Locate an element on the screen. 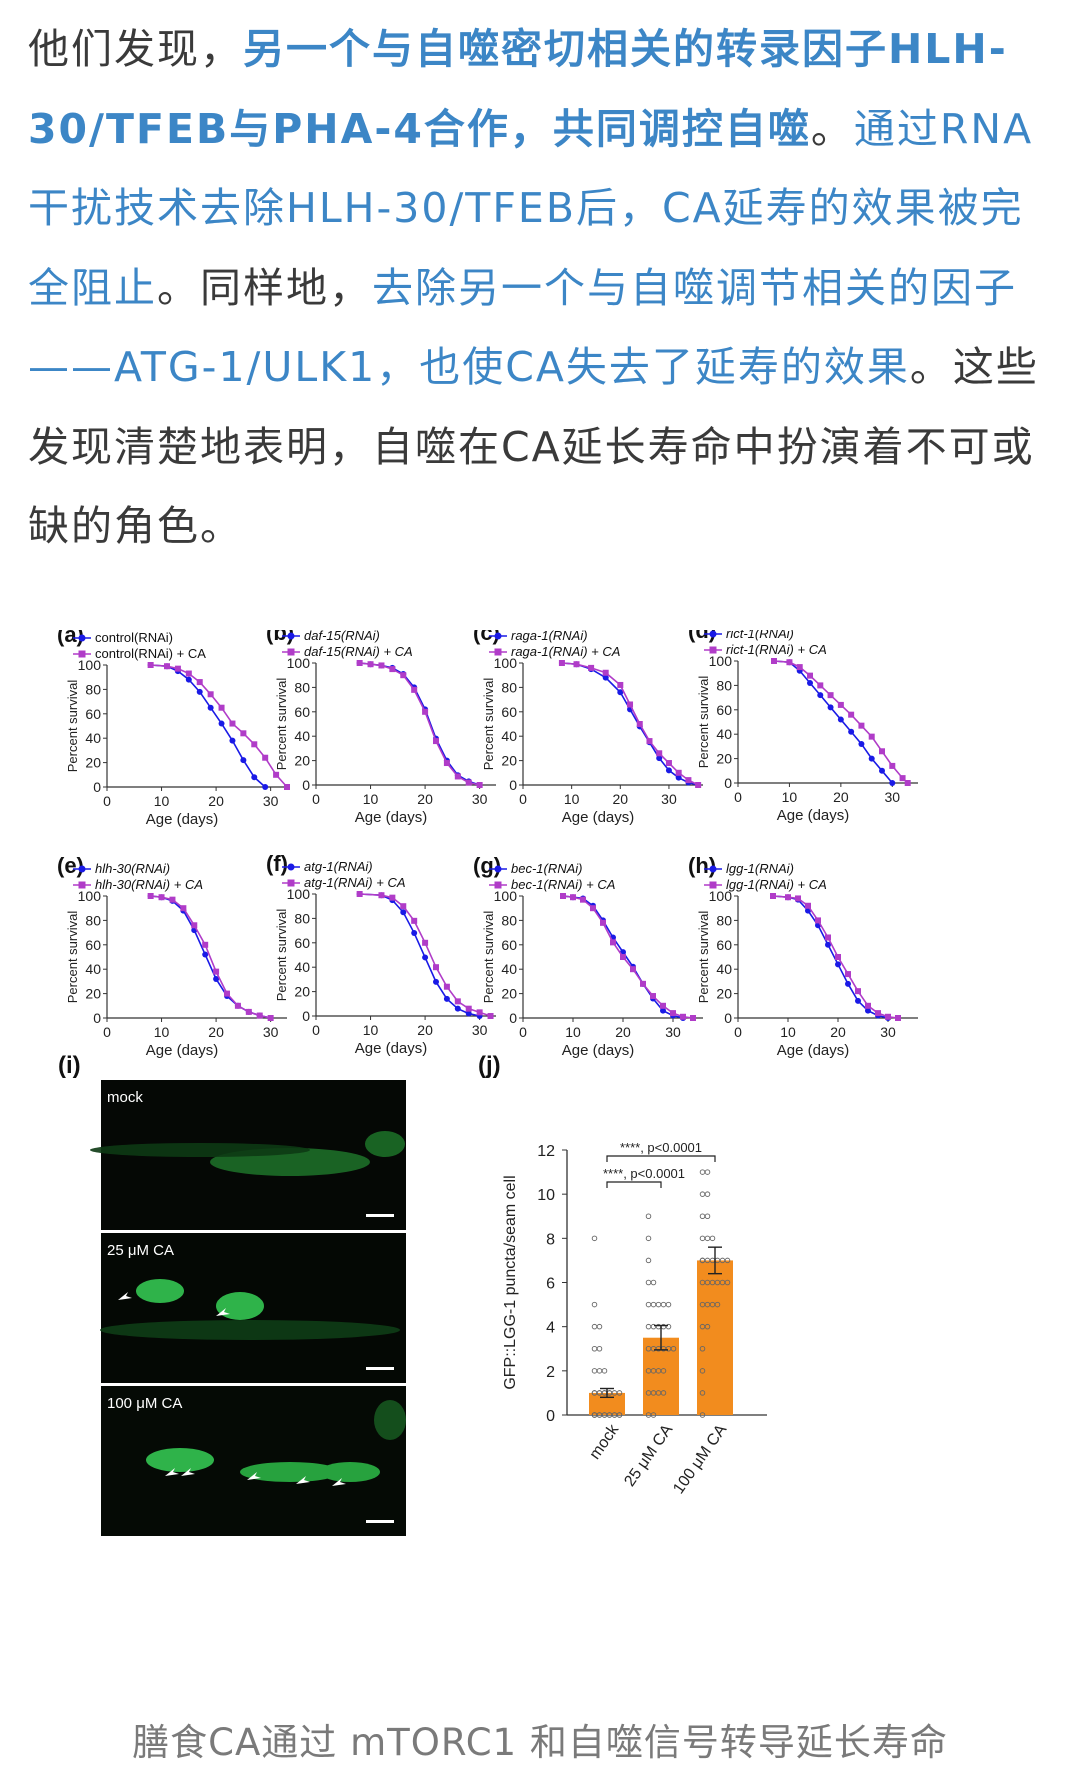  y-tick-label: 2 is located at coordinates (550, 1372).